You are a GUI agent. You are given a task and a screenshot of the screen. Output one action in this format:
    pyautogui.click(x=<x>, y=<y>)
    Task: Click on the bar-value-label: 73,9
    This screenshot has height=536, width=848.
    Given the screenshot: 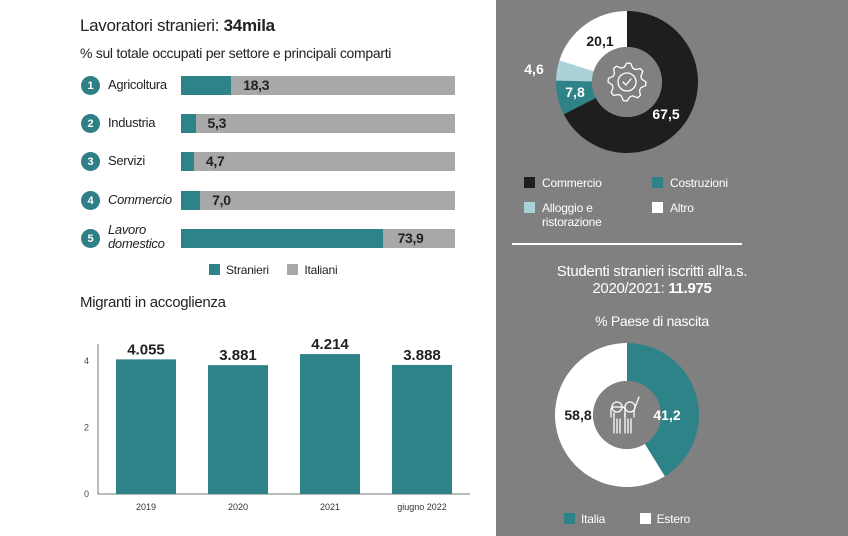 What is the action you would take?
    pyautogui.click(x=410, y=238)
    